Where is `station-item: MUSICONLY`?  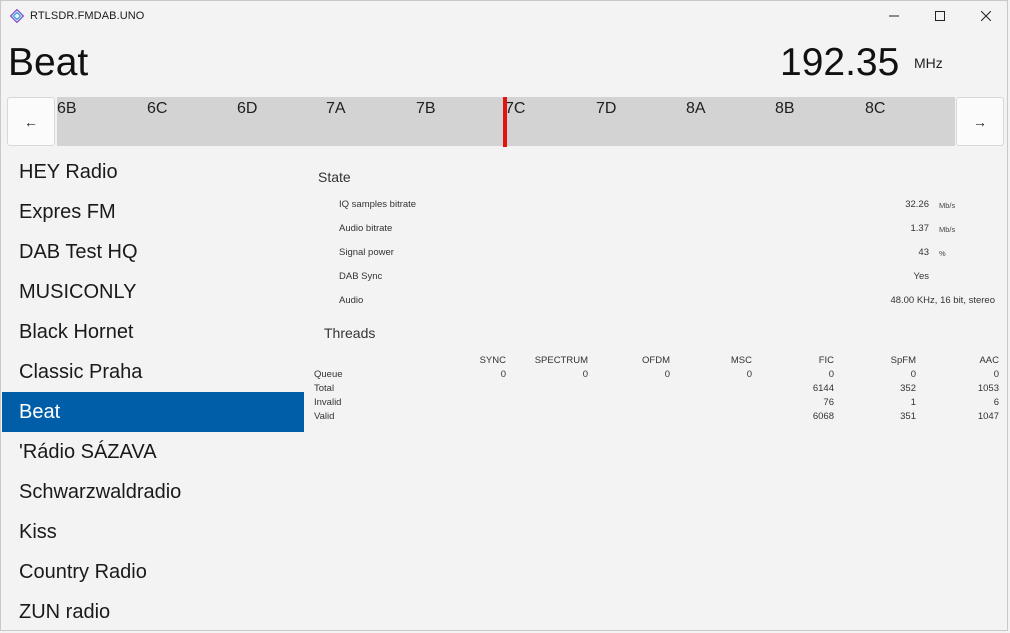
station-item: MUSICONLY is located at coordinates (78, 292).